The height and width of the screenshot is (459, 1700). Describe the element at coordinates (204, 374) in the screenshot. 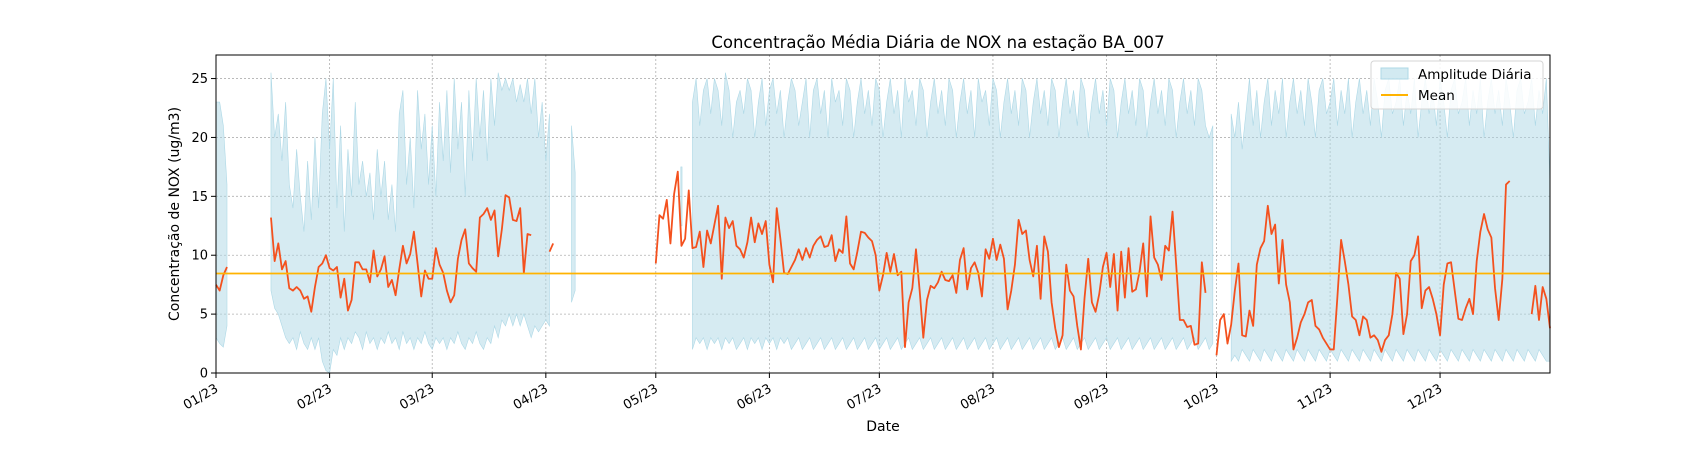

I see `y-tick-label: 0` at that location.